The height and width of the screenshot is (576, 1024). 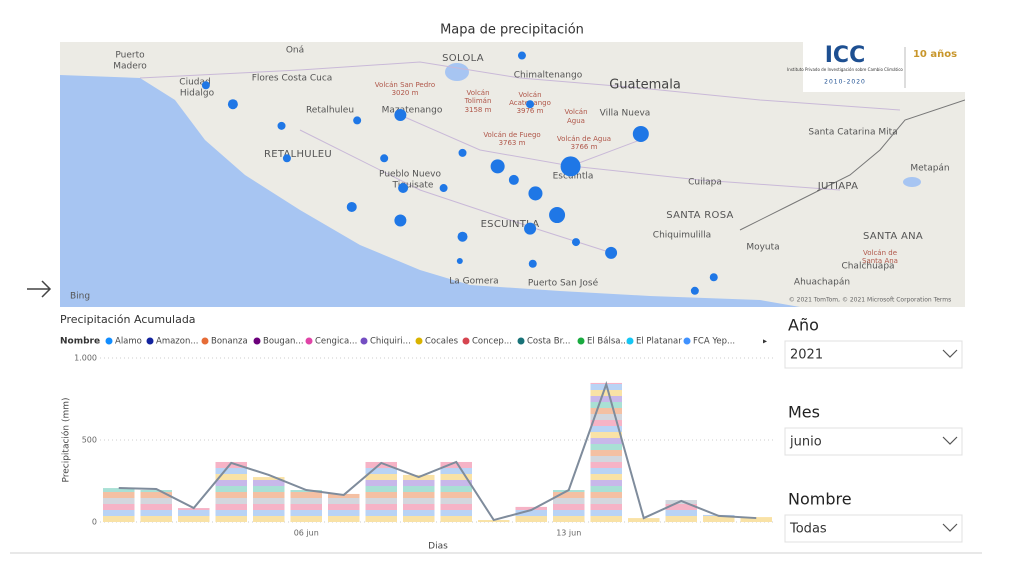 I want to click on map-label: Tiquisate, so click(x=413, y=186).